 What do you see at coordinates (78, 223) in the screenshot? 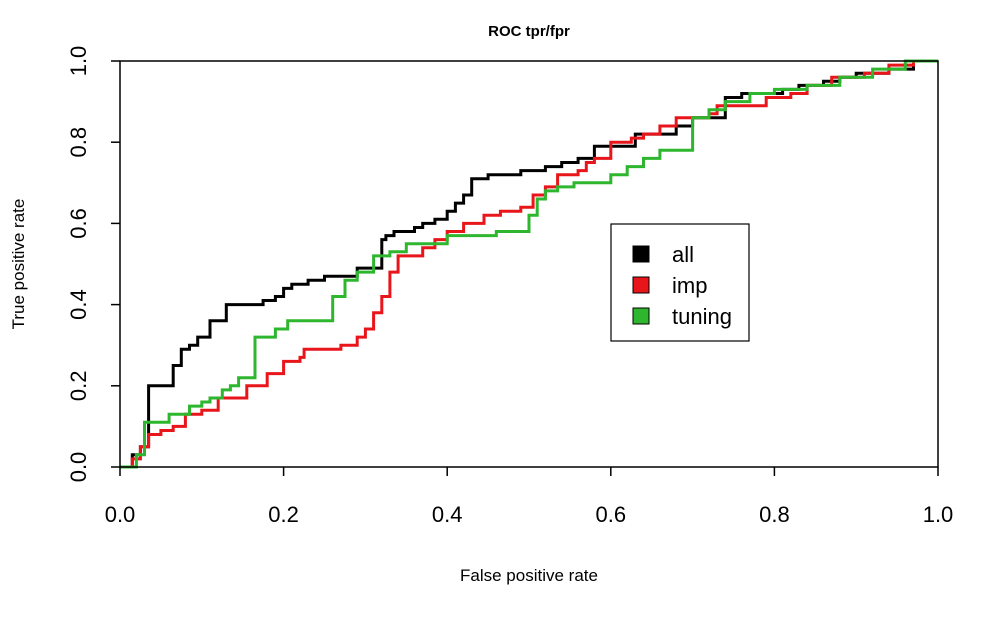
I see `y-tick-label: 0.6` at bounding box center [78, 223].